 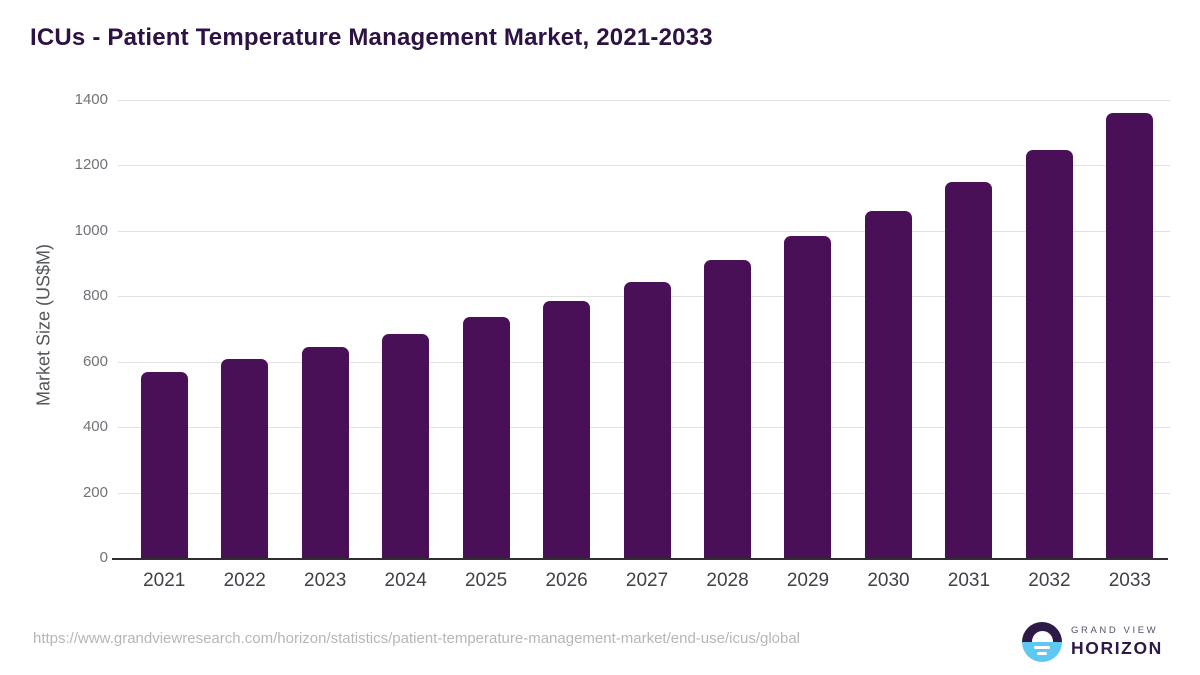 I want to click on bar-2025, so click(x=486, y=437).